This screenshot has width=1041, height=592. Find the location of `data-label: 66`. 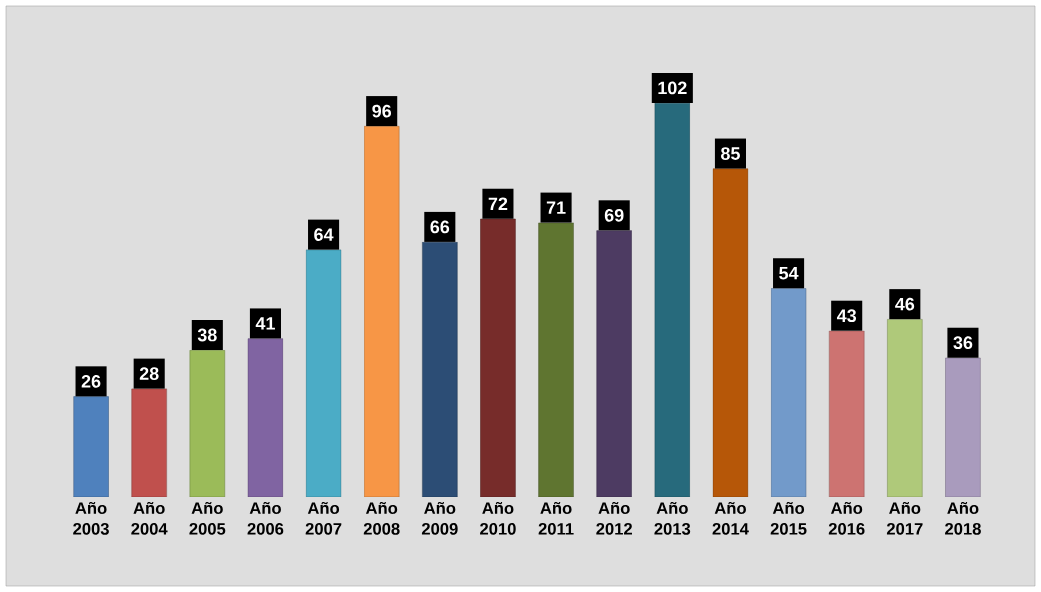

data-label: 66 is located at coordinates (440, 227).